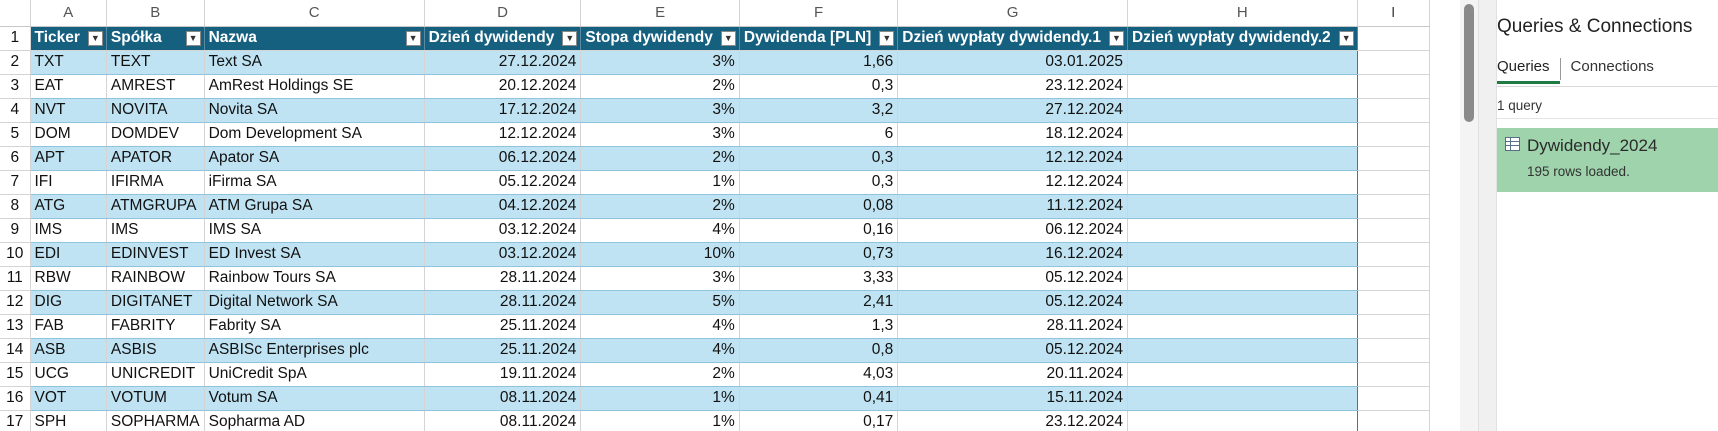 The height and width of the screenshot is (431, 1718). Describe the element at coordinates (1612, 66) in the screenshot. I see `tab-connections: Connections` at that location.